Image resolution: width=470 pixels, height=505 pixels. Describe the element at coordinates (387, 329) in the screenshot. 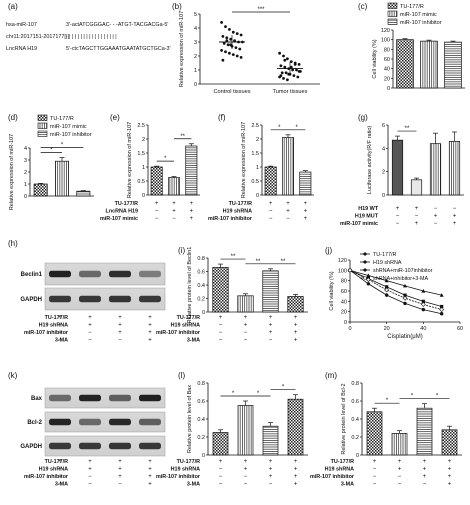

I see `panel-j-x-tick-label: 20` at that location.